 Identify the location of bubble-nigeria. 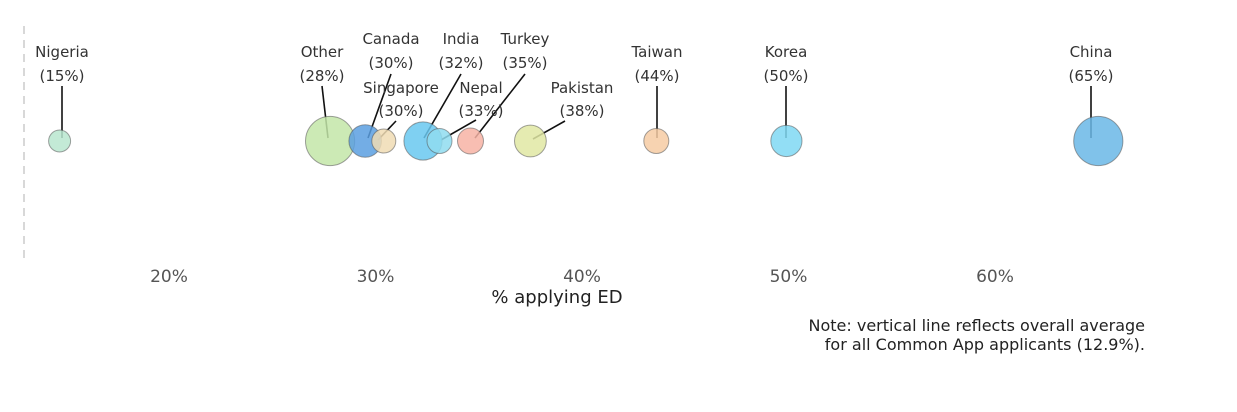
(60, 141).